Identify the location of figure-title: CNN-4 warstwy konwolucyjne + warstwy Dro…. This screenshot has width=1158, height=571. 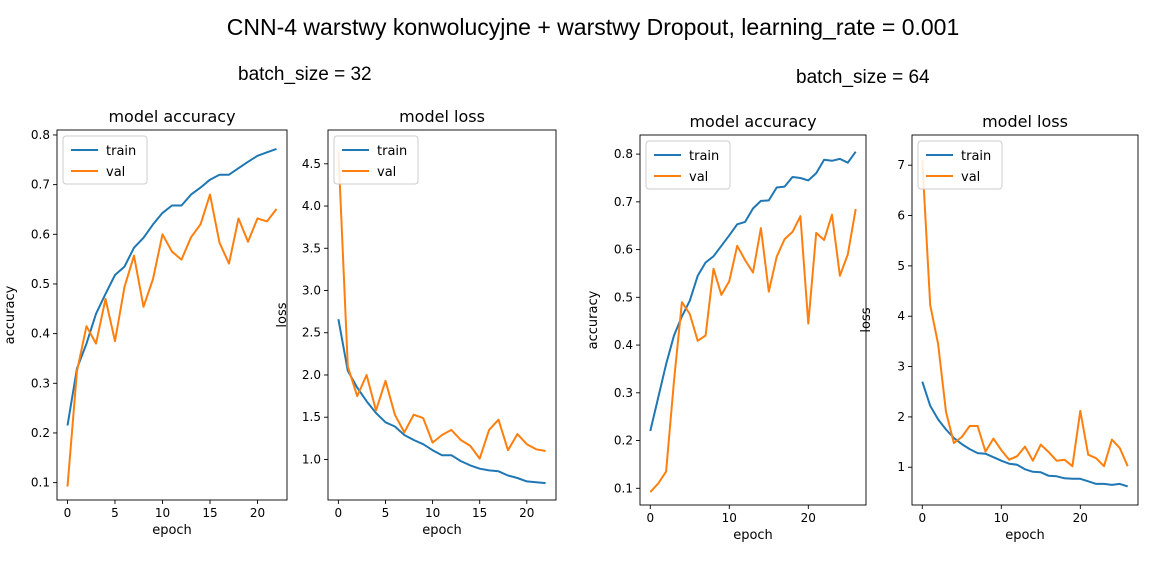
(593, 27).